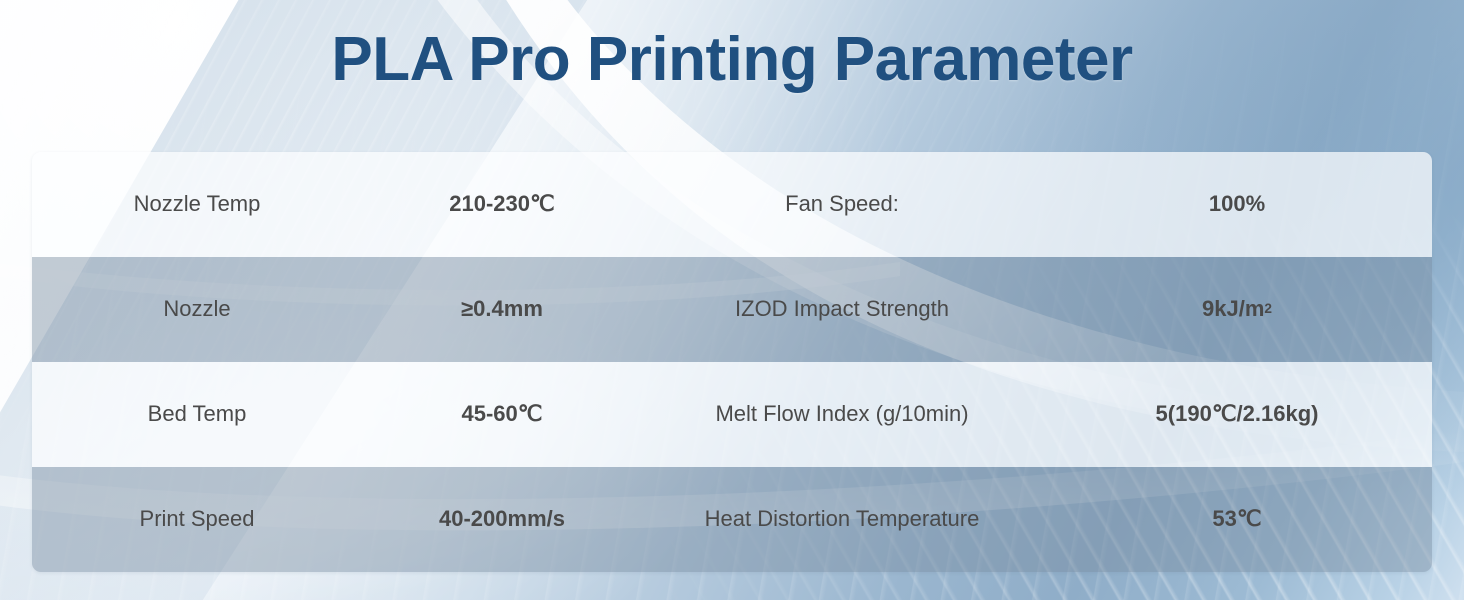  I want to click on parameter-value: 100%, so click(1237, 204).